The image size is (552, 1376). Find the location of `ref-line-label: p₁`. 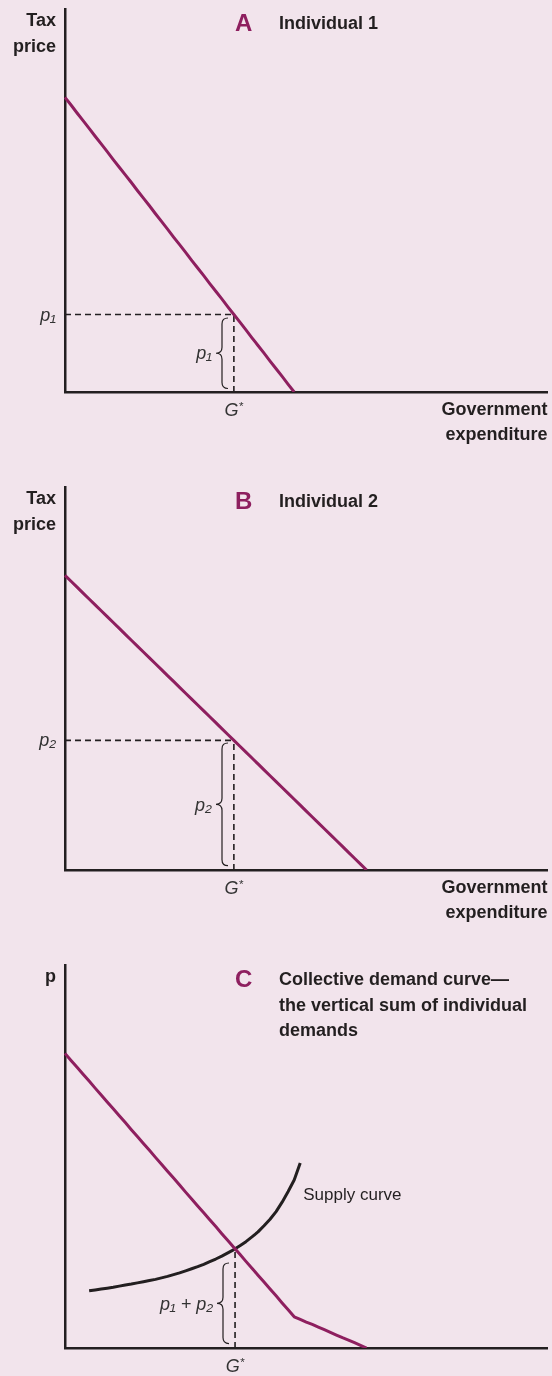

ref-line-label: p₁ is located at coordinates (48, 315).